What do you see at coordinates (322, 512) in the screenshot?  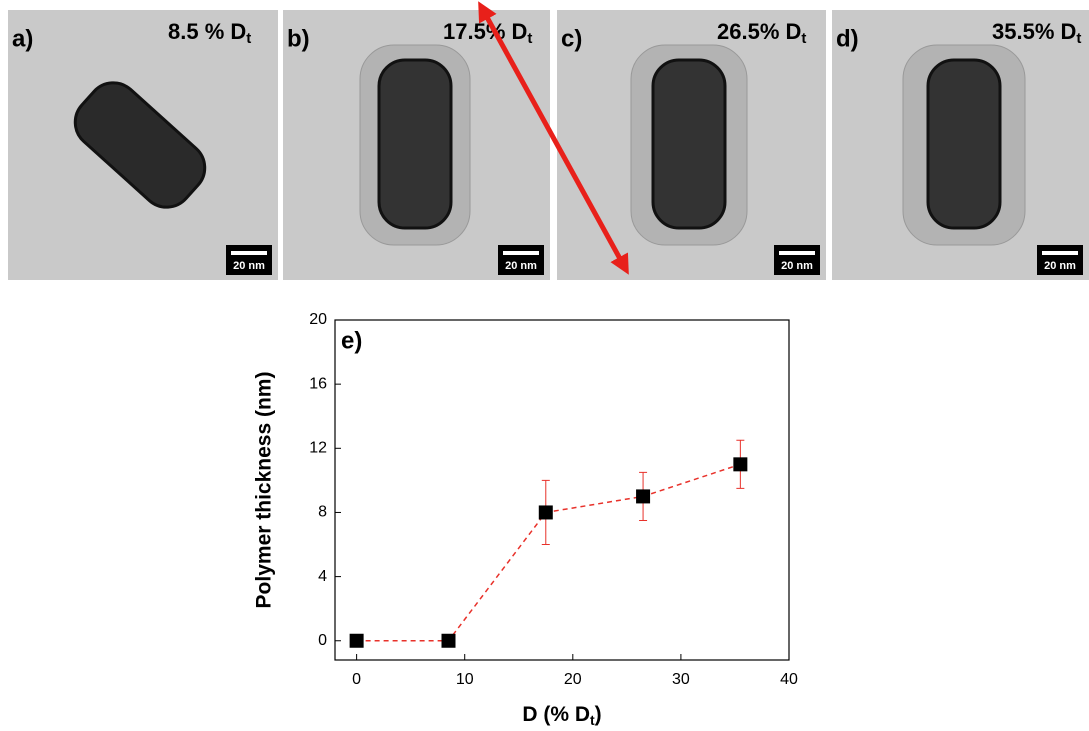 I see `y-tick-label: 8` at bounding box center [322, 512].